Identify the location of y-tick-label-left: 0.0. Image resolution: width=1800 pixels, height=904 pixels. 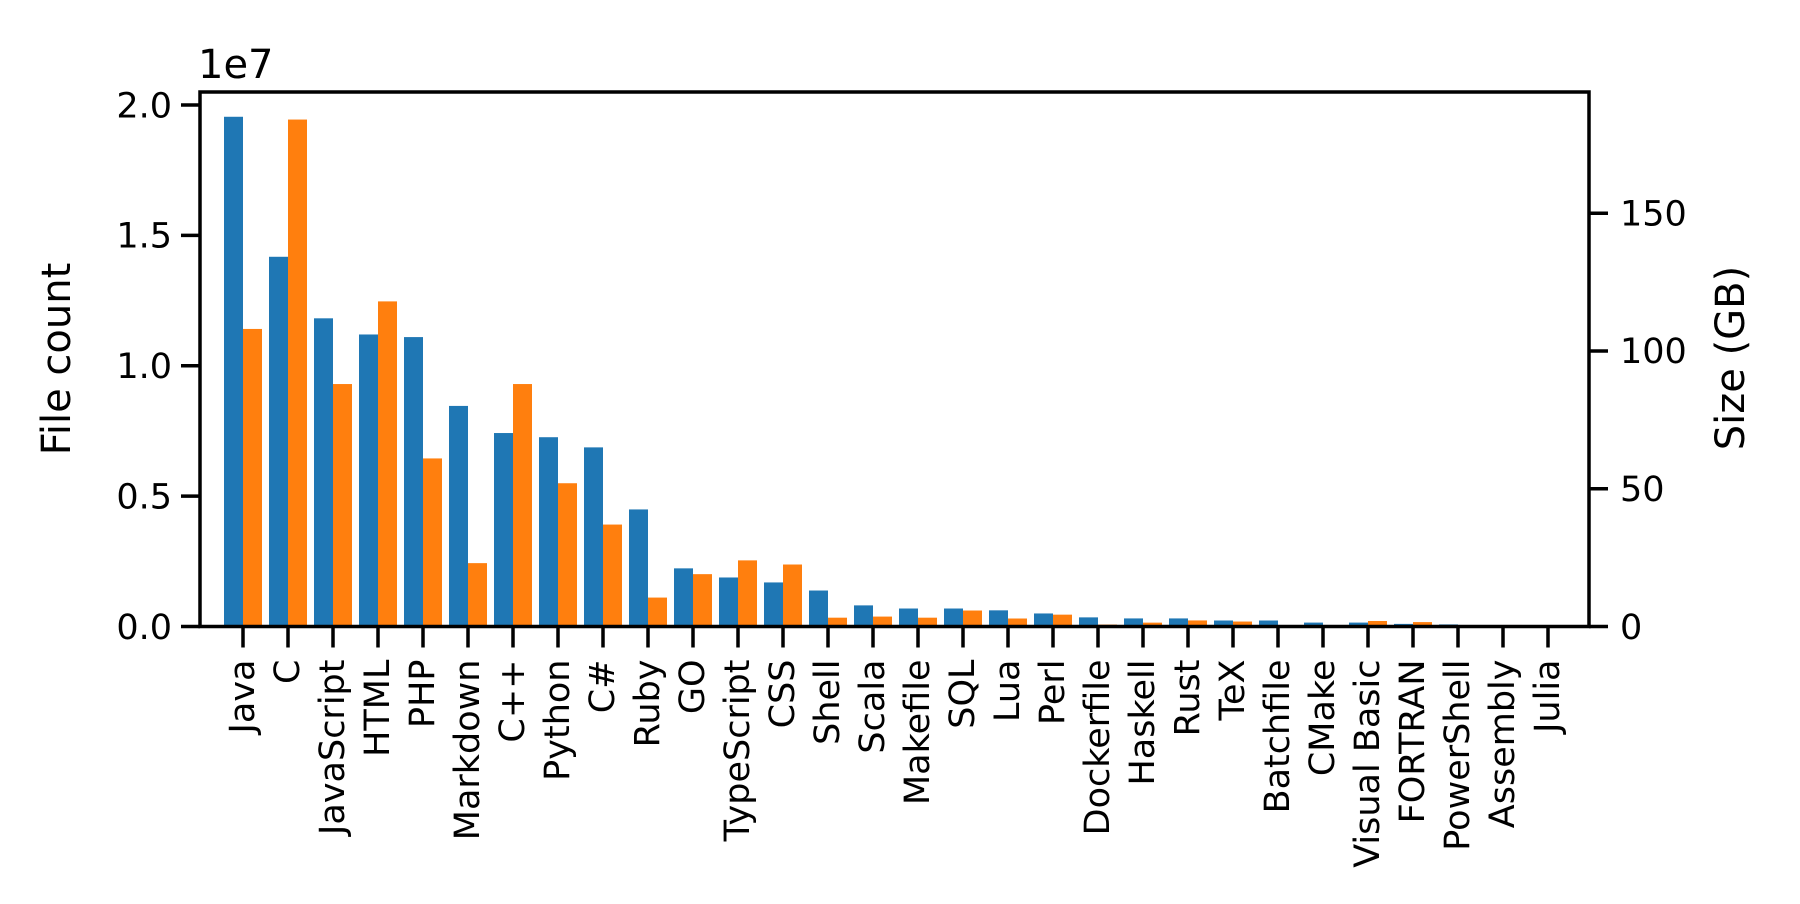
(144, 628).